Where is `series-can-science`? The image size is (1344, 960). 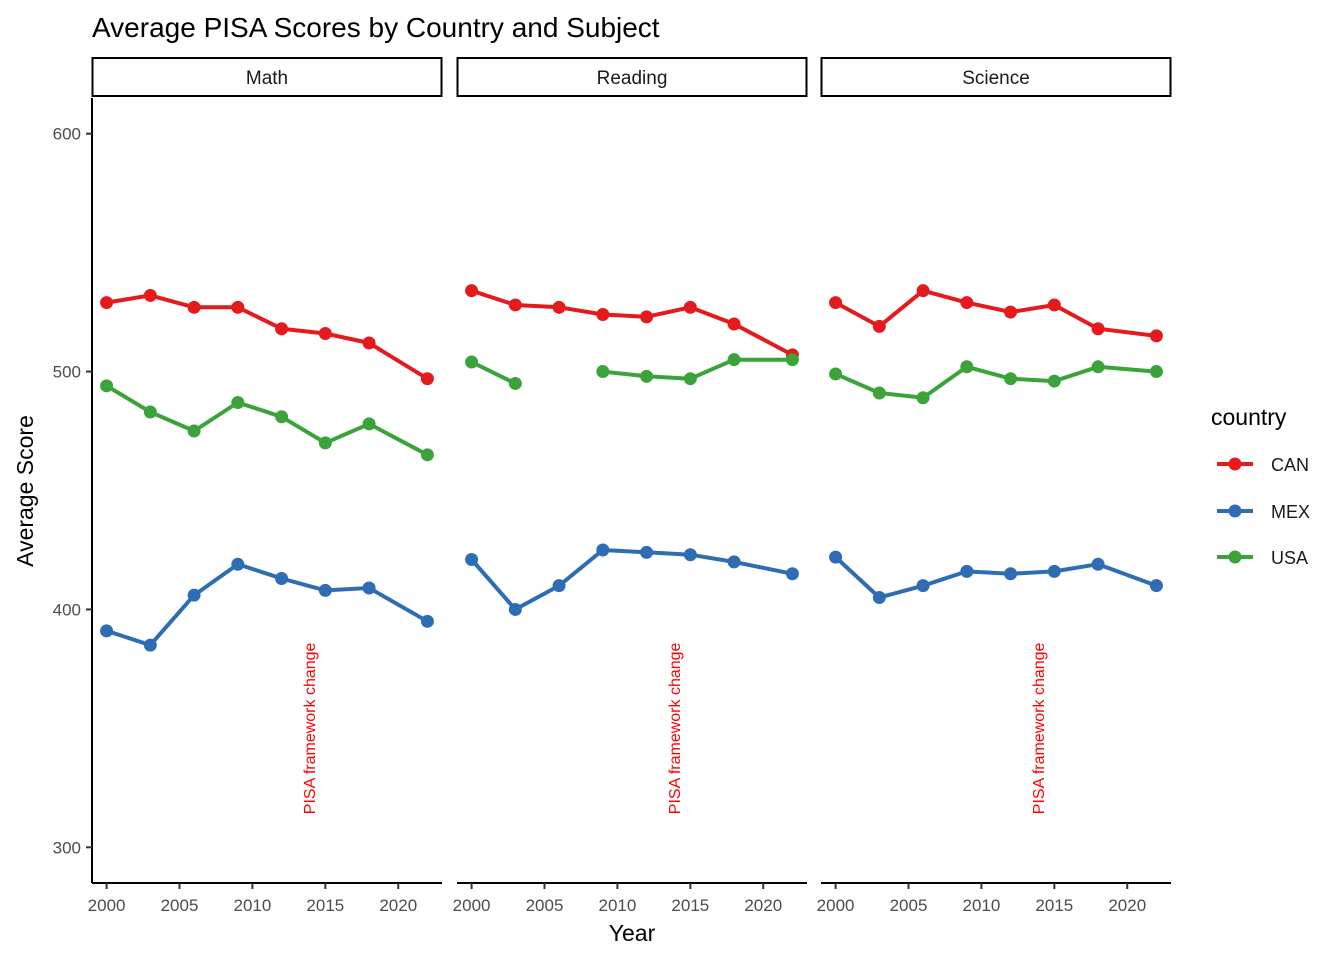
series-can-science is located at coordinates (996, 313).